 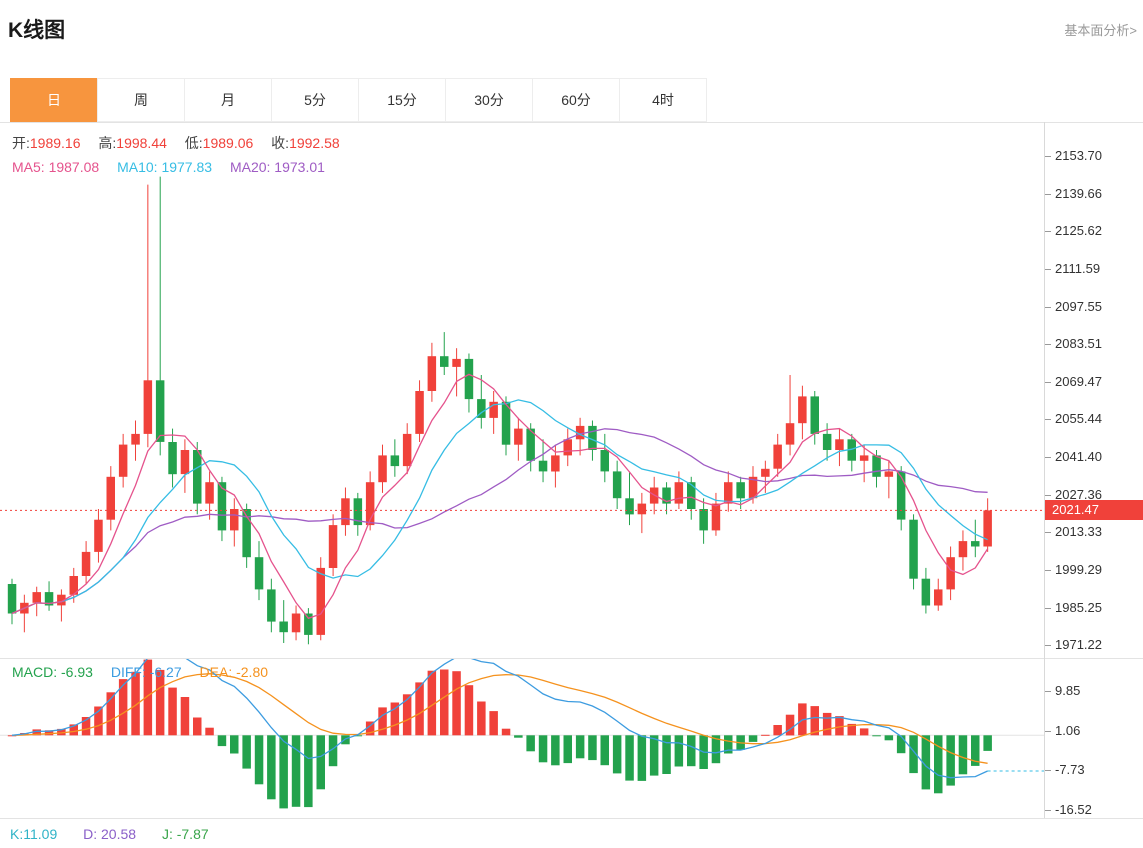 What do you see at coordinates (137, 167) in the screenshot?
I see `ma10-label: MA10:` at bounding box center [137, 167].